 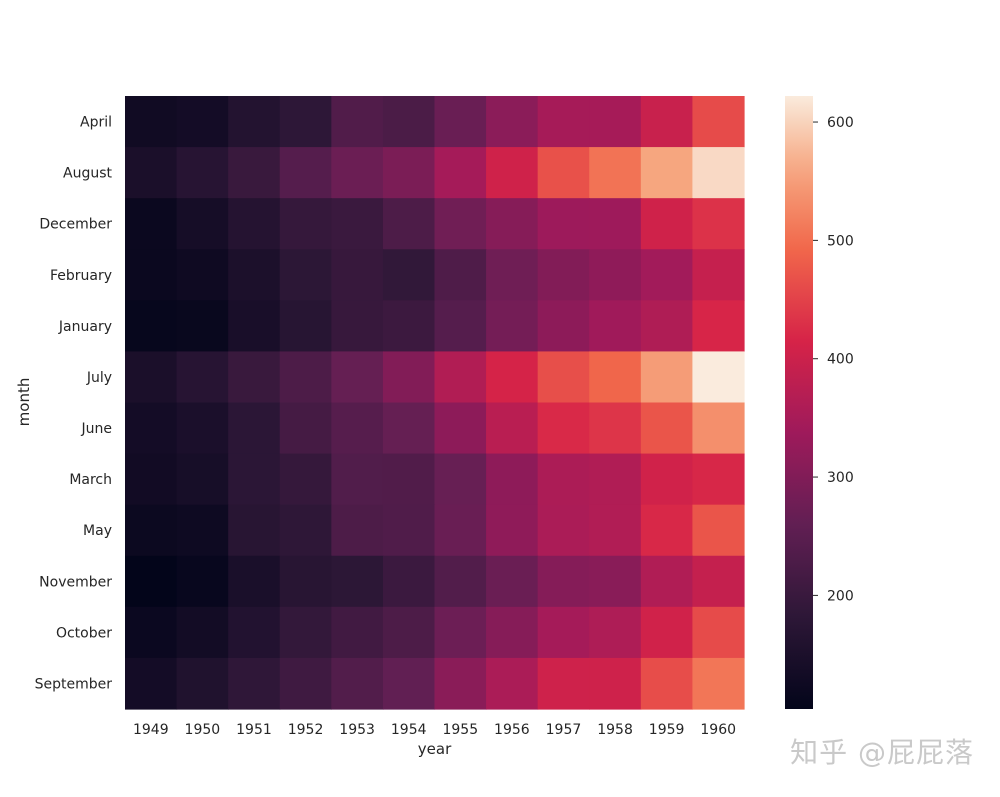 What do you see at coordinates (460, 730) in the screenshot?
I see `x-tick-label: 1955` at bounding box center [460, 730].